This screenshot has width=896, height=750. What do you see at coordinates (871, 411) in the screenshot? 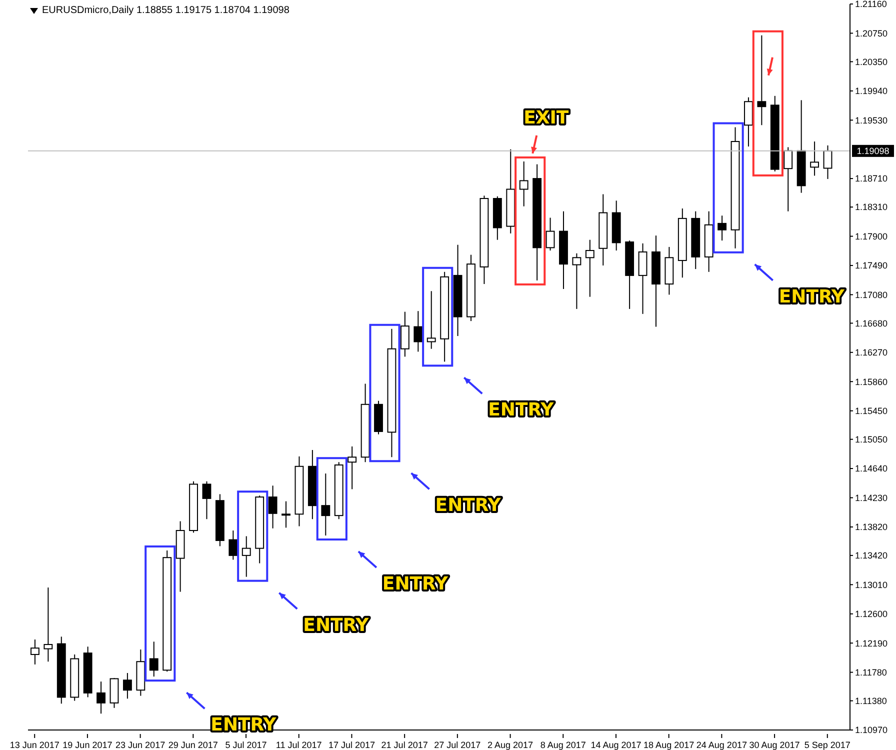
I see `y-tick-label: 1.15450` at bounding box center [871, 411].